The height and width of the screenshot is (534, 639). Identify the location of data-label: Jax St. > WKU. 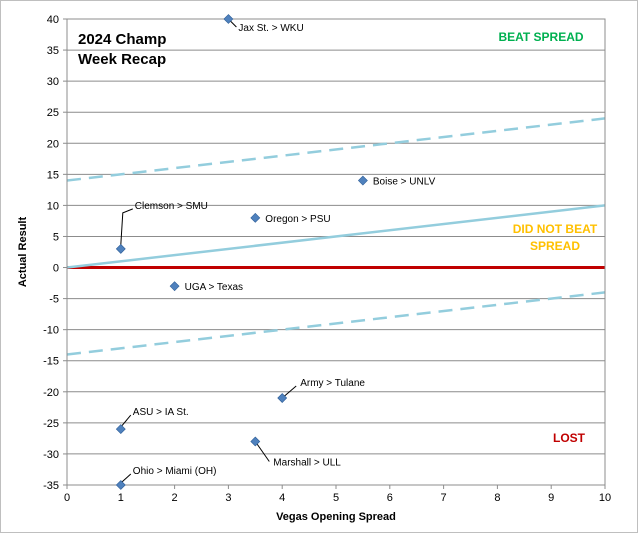
(270, 28).